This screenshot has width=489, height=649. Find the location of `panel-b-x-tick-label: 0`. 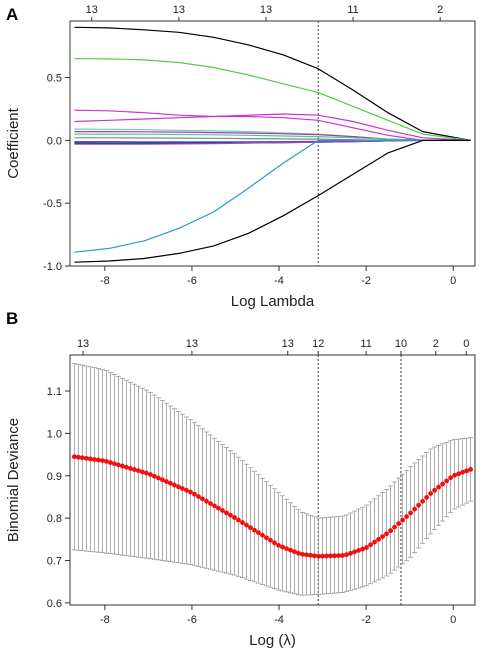

panel-b-x-tick-label: 0 is located at coordinates (453, 620).